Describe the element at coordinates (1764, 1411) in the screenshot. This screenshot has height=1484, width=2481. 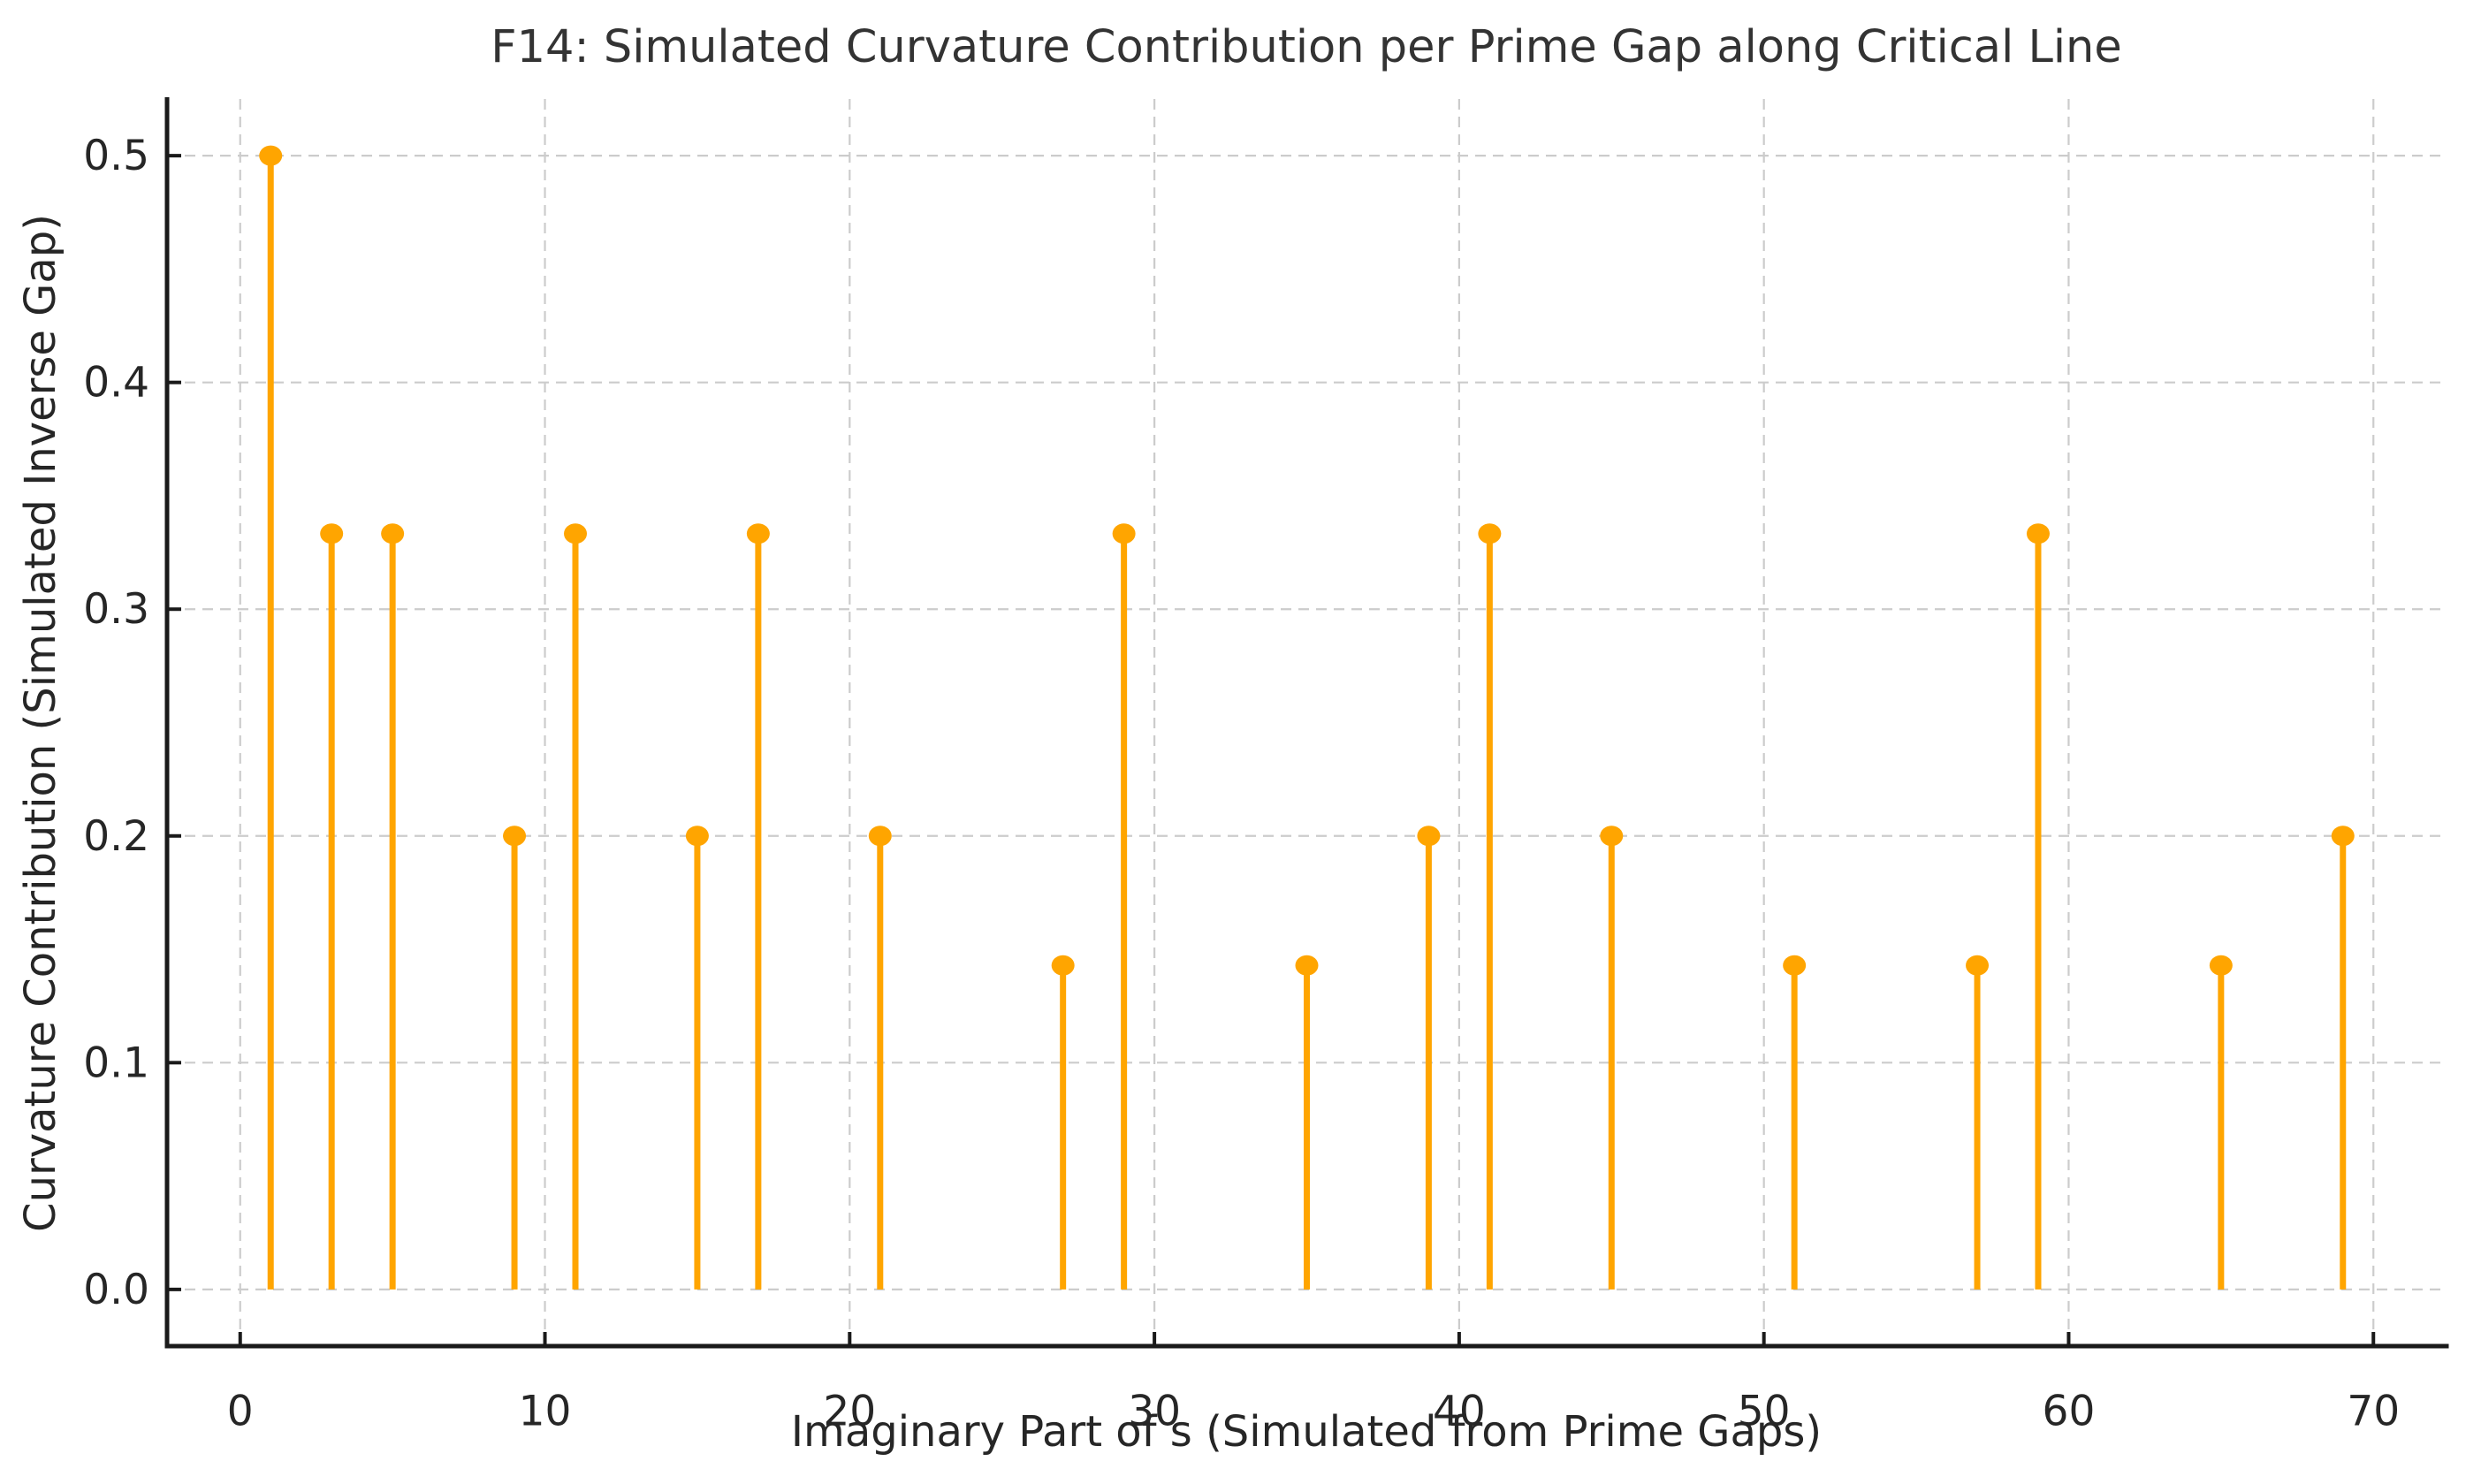
I see `x-tick-label: 50` at that location.